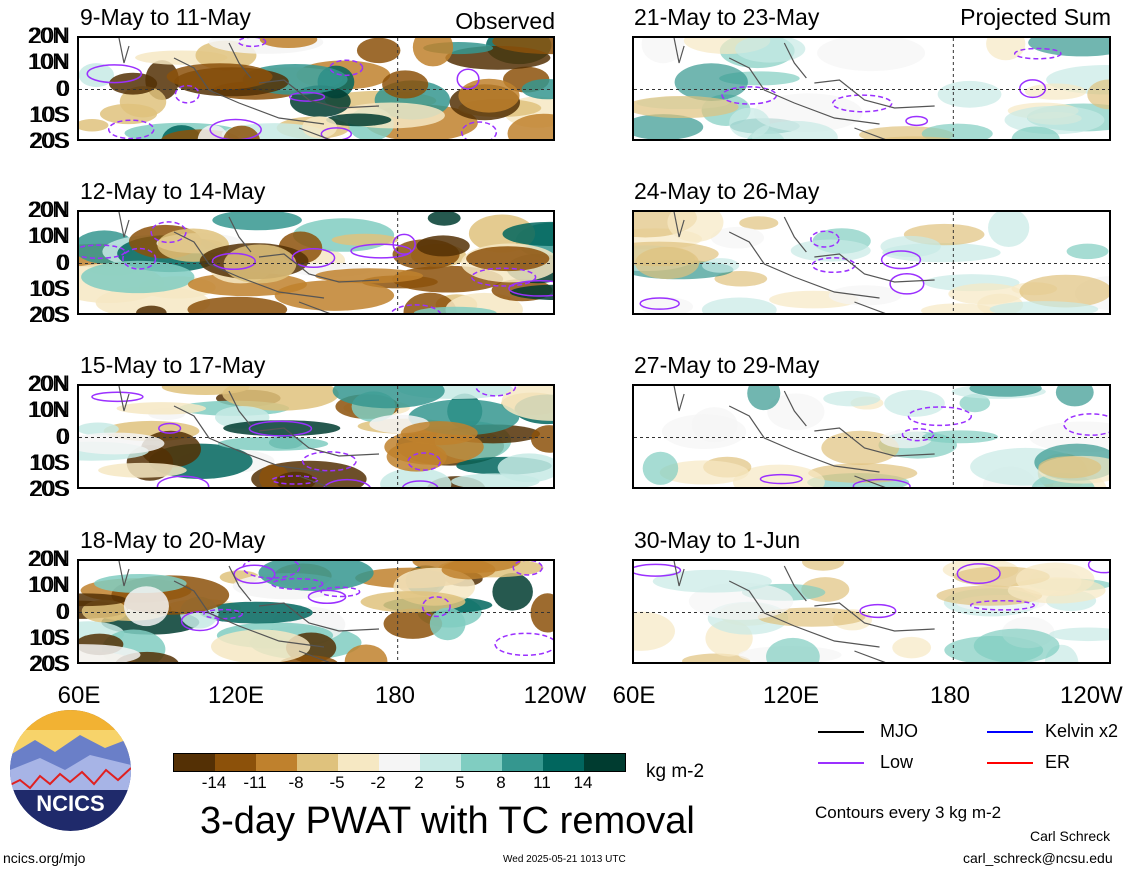  Describe the element at coordinates (505, 21) in the screenshot. I see `observed-header: Observed` at that location.